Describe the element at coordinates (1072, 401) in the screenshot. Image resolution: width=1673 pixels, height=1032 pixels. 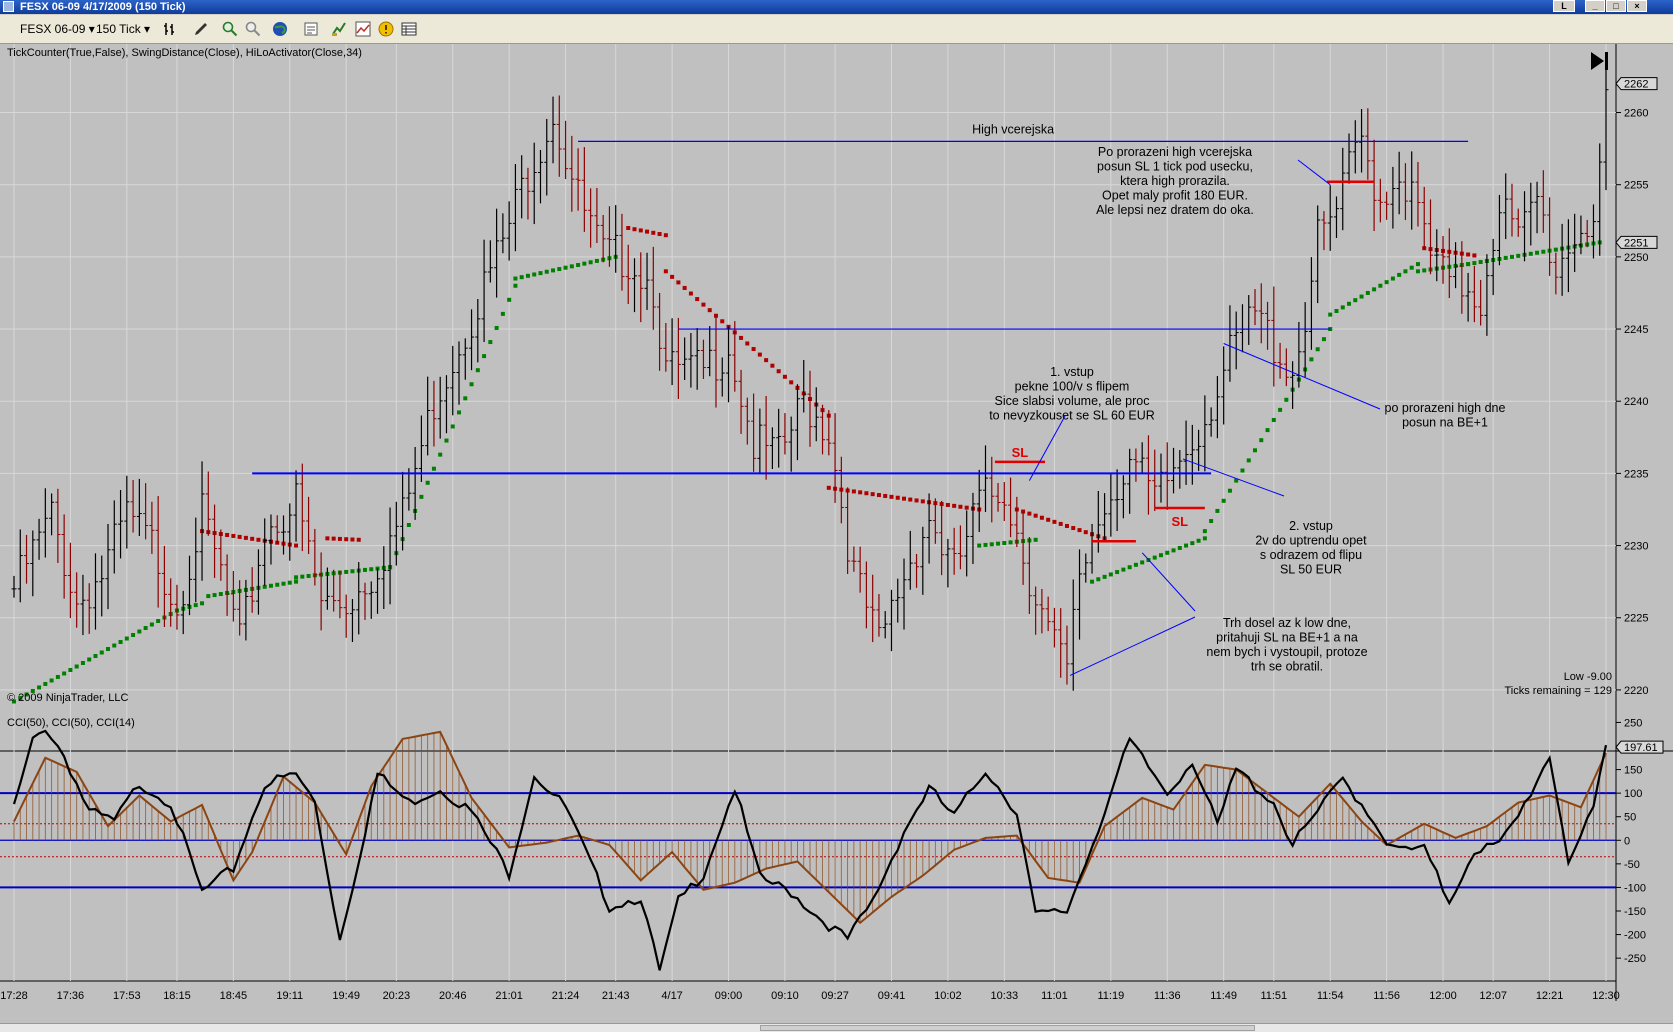
I see `annotation-text: Sice slabsi volume, ale proc` at that location.